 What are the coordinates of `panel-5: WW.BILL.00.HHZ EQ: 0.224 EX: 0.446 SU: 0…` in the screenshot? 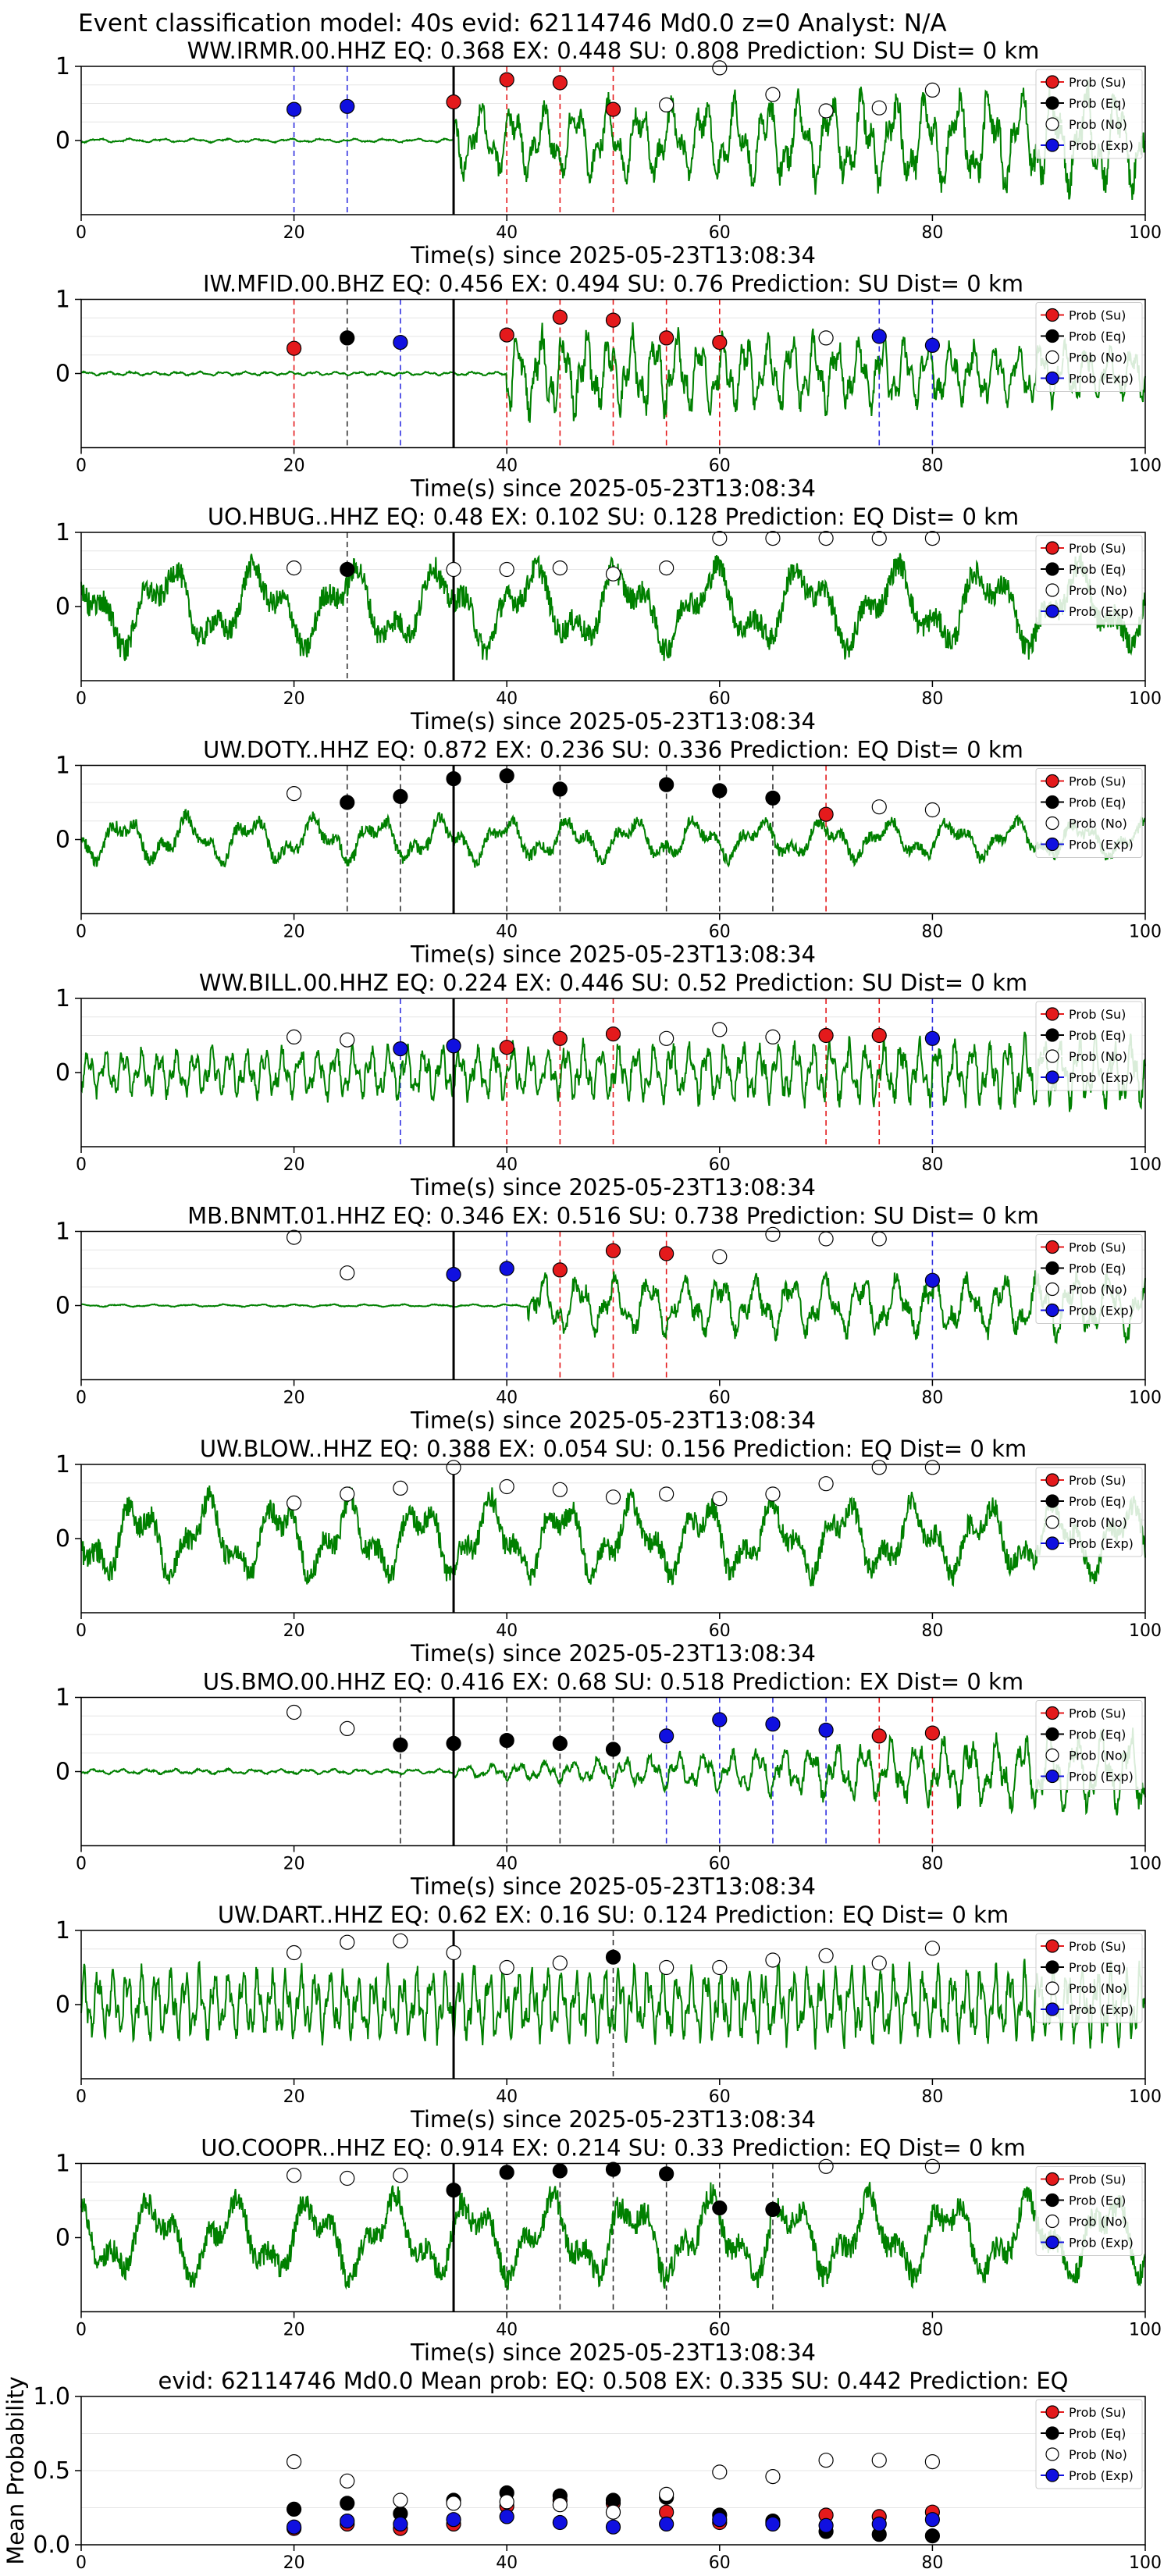 It's located at (608, 1085).